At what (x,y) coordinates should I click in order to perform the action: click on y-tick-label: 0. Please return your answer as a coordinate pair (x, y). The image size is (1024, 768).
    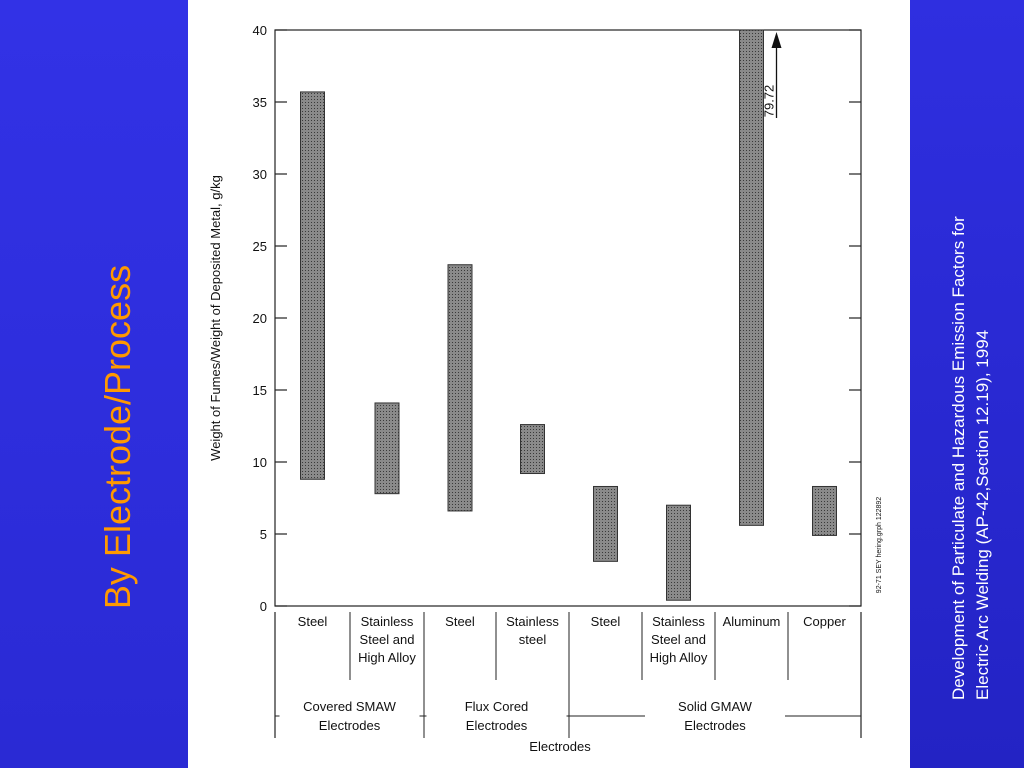
    Looking at the image, I should click on (263, 606).